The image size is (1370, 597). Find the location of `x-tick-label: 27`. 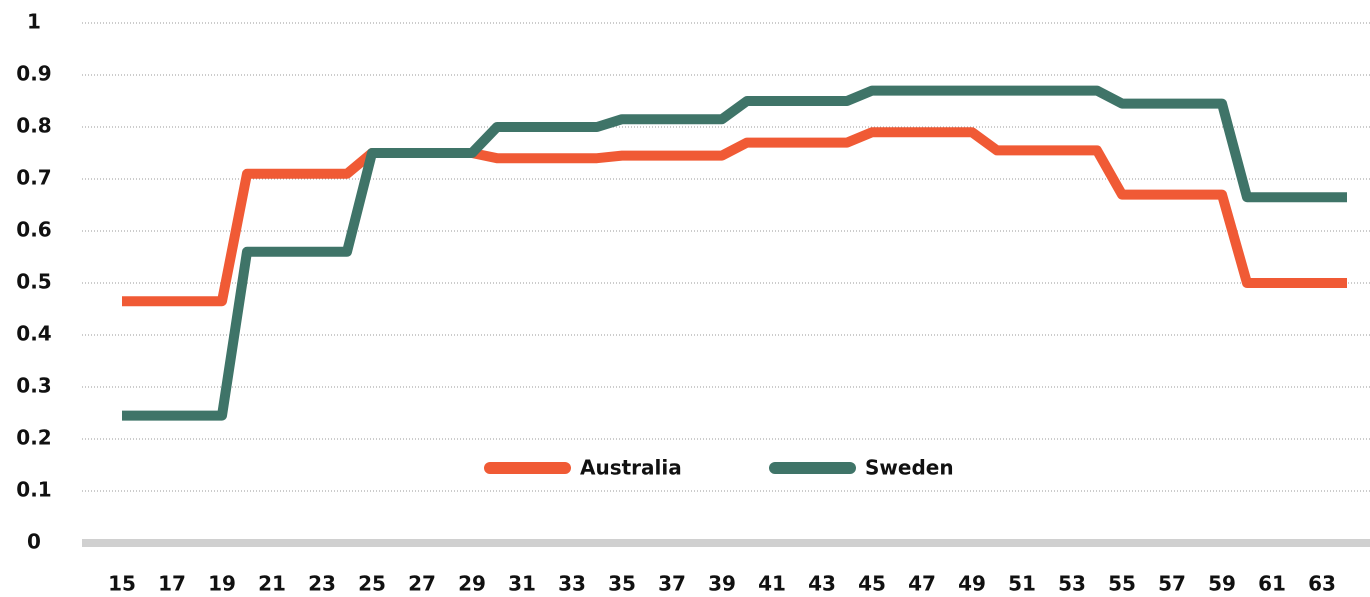

x-tick-label: 27 is located at coordinates (422, 584).